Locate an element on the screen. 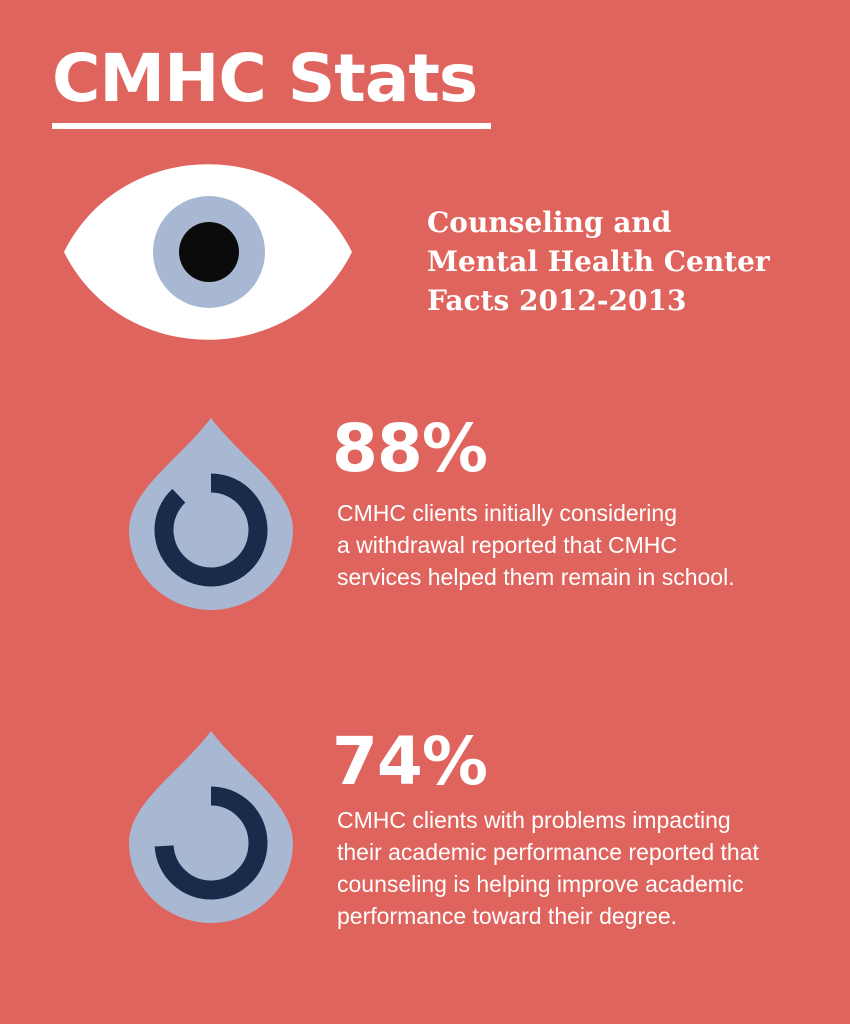  stat-description-line: counseling is helping improve academic is located at coordinates (540, 884).